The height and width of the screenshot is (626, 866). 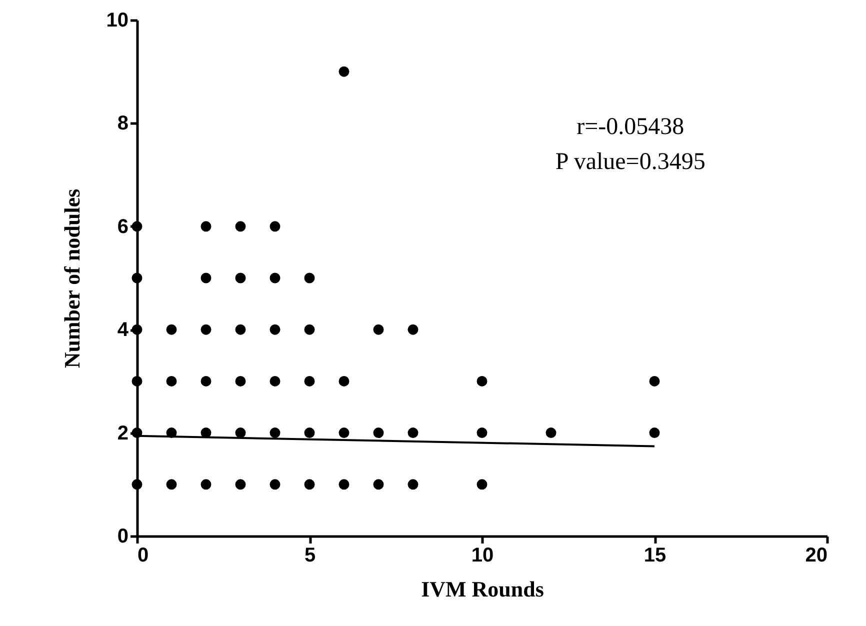 I want to click on y-tick-label: 4, so click(x=123, y=330).